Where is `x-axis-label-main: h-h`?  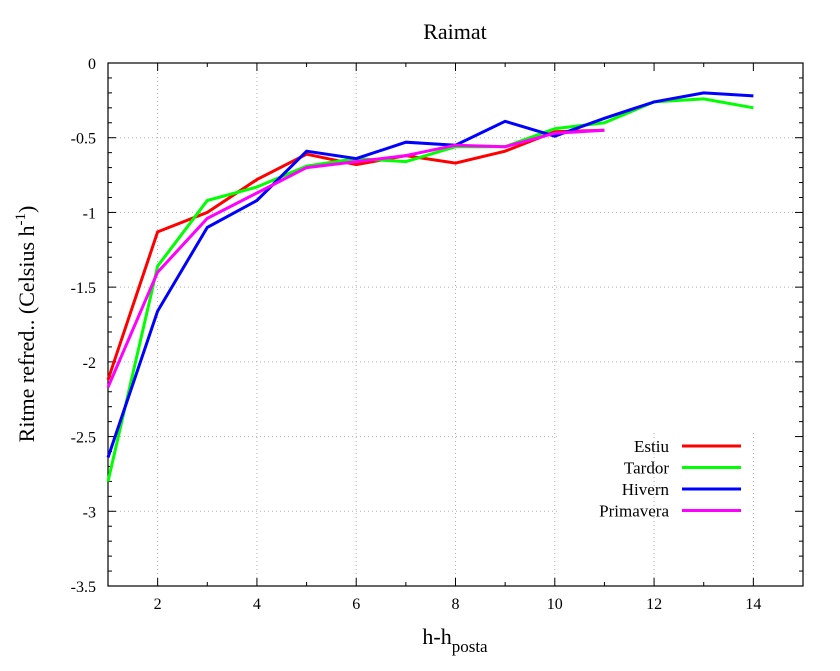 x-axis-label-main: h-h is located at coordinates (436, 636).